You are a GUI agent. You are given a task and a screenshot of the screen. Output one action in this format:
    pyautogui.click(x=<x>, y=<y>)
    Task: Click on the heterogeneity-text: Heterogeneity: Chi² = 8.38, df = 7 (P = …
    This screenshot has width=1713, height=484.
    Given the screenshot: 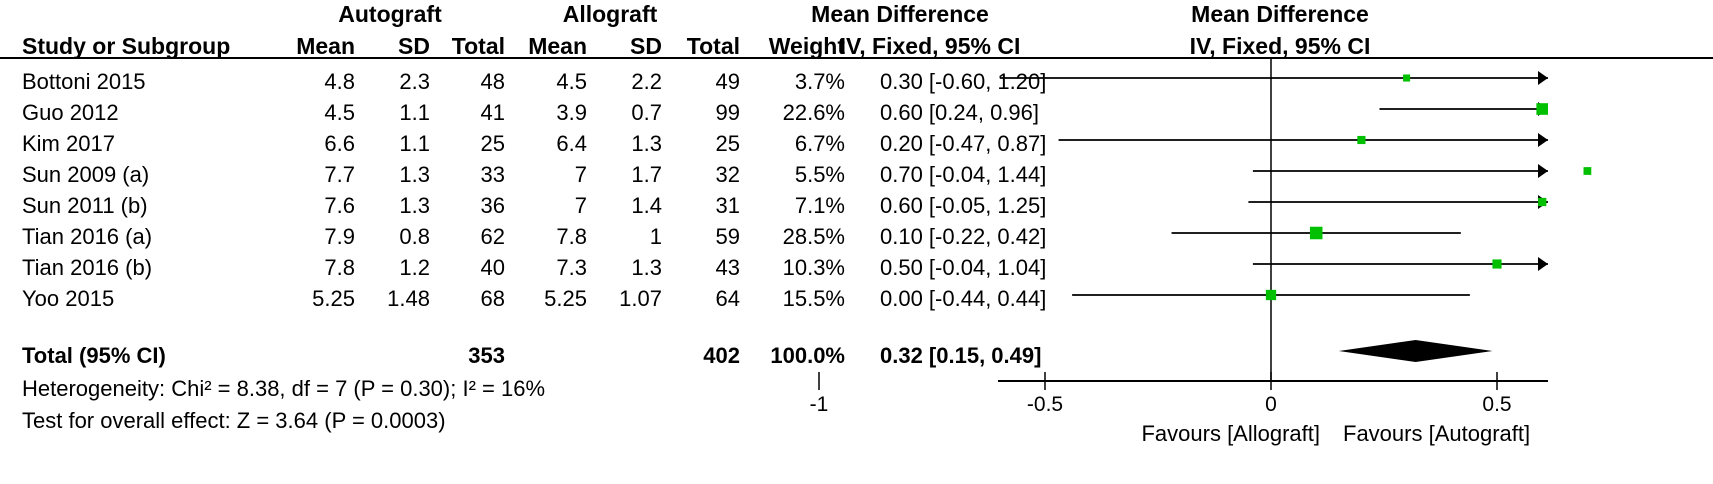 What is the action you would take?
    pyautogui.click(x=284, y=388)
    